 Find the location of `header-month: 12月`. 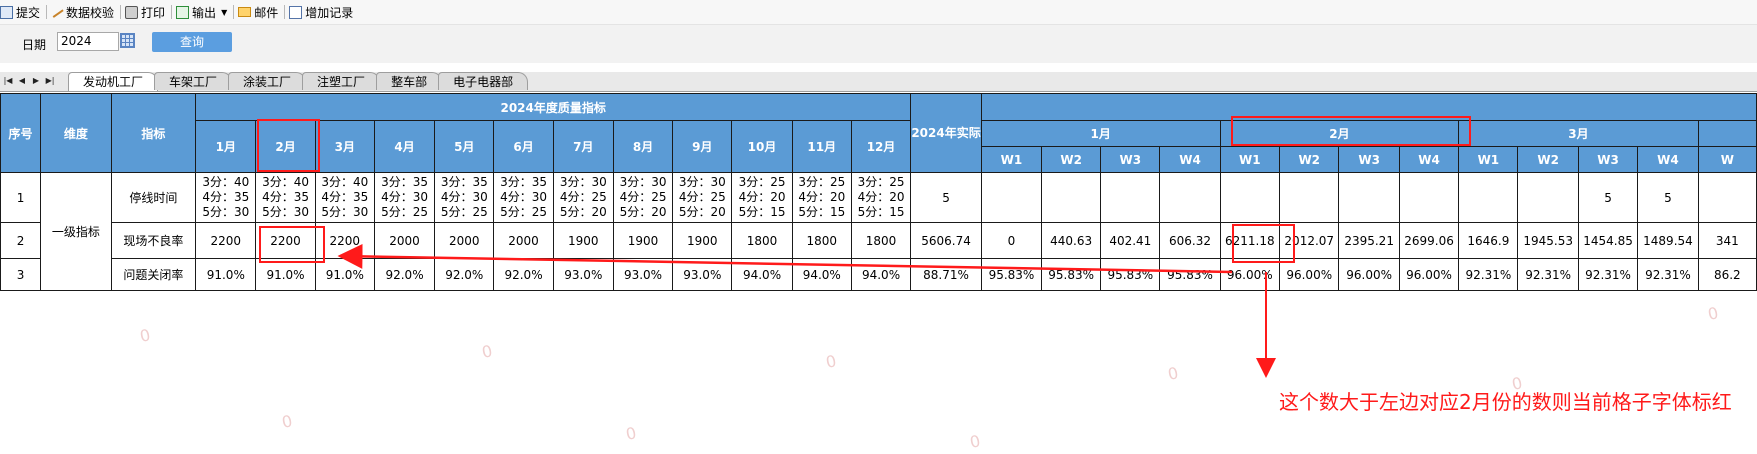

header-month: 12月 is located at coordinates (881, 146).